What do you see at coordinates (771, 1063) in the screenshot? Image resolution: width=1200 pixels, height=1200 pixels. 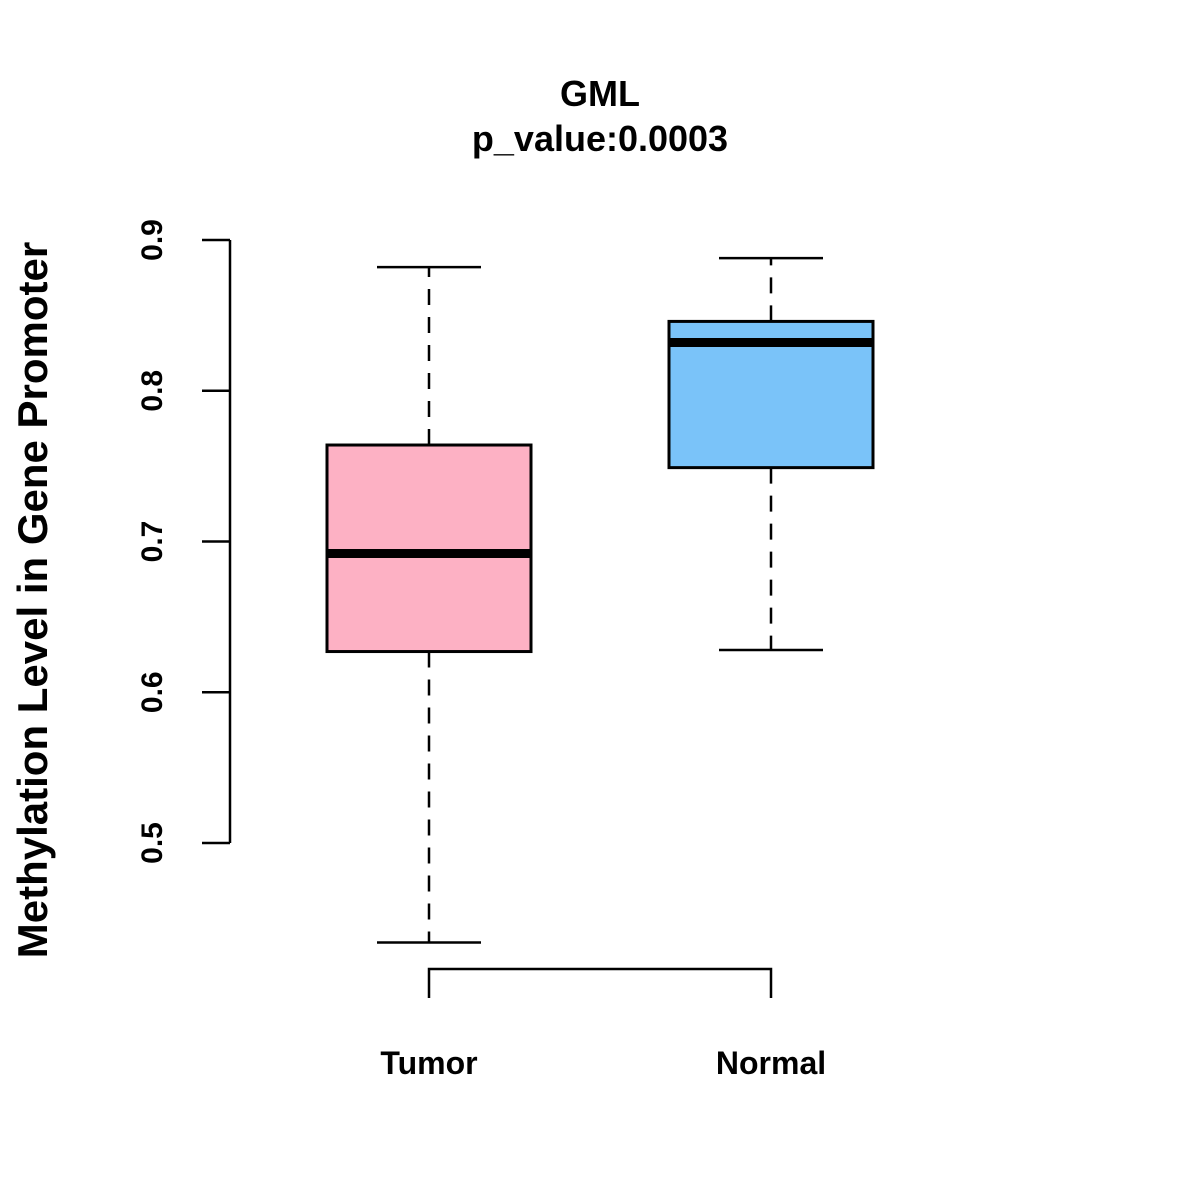 I see `x-tick-label-normal: Normal` at bounding box center [771, 1063].